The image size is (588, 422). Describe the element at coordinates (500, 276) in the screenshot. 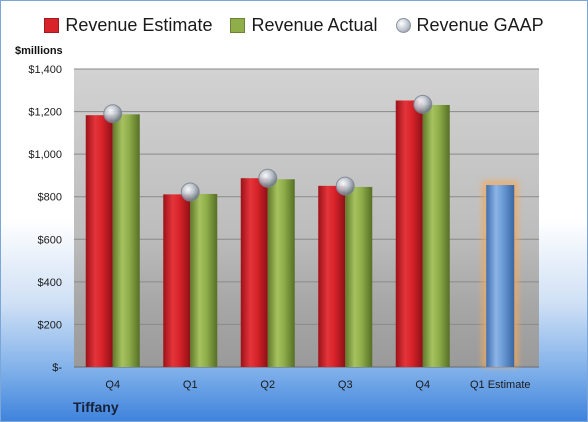

I see `bar-q1-estimate` at that location.